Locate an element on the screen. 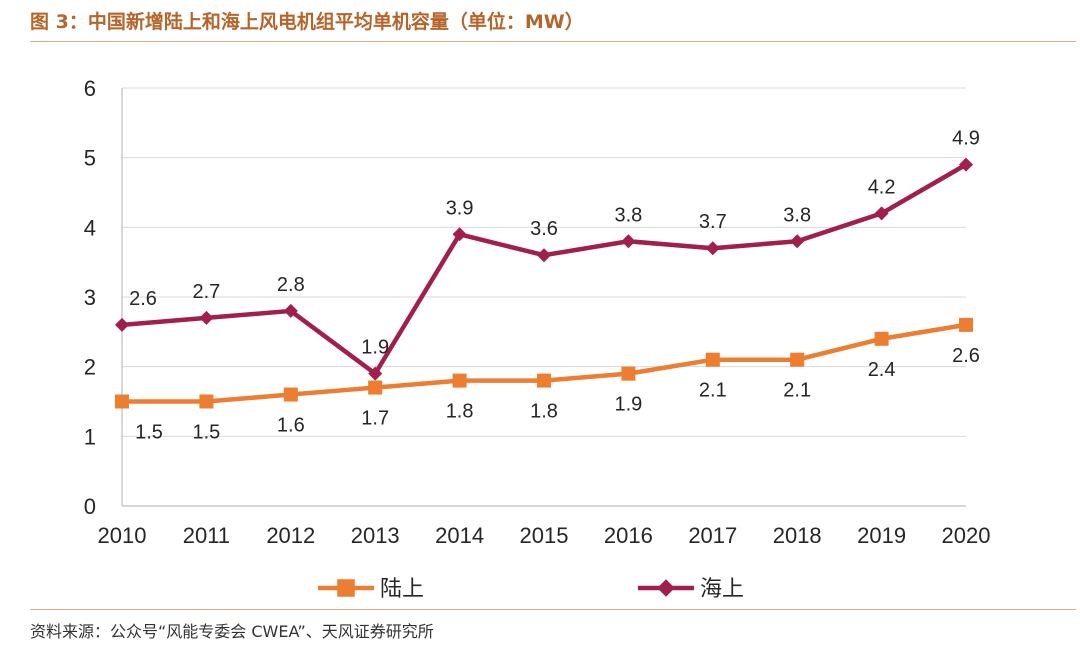  x-tick-label: 2012 is located at coordinates (290, 535).